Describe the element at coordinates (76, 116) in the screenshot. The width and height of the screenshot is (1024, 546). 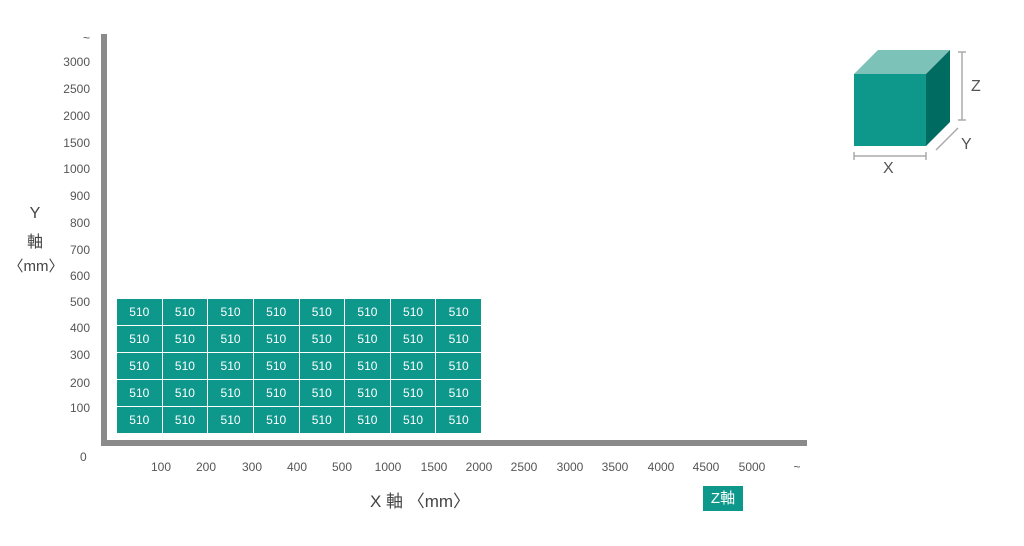
I see `y-tick-label: 2000` at that location.